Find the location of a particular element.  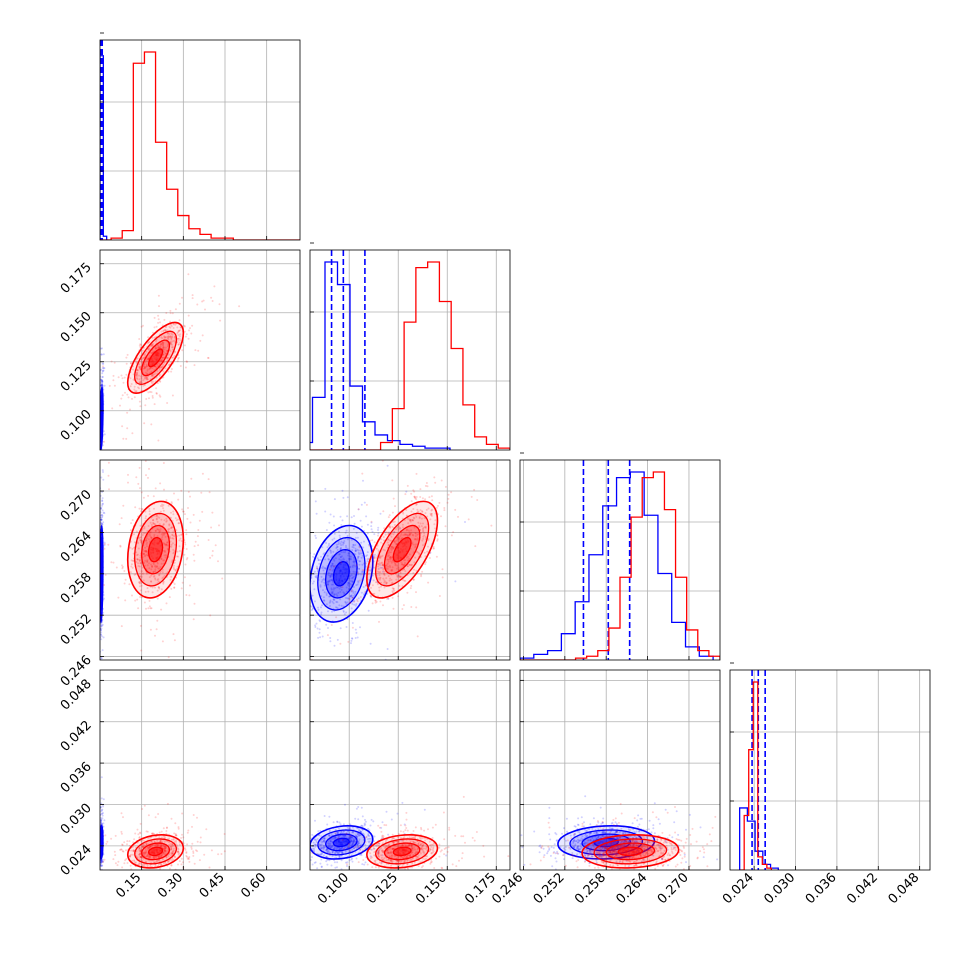

grid is located at coordinates (620, 556).